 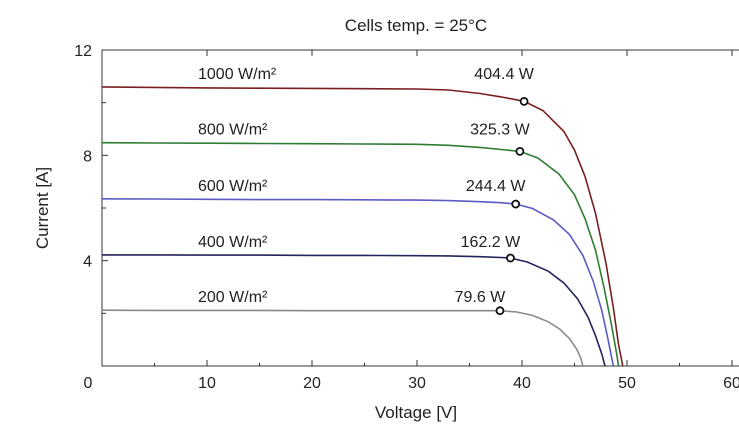 What do you see at coordinates (627, 383) in the screenshot?
I see `x-tick-label: 50` at bounding box center [627, 383].